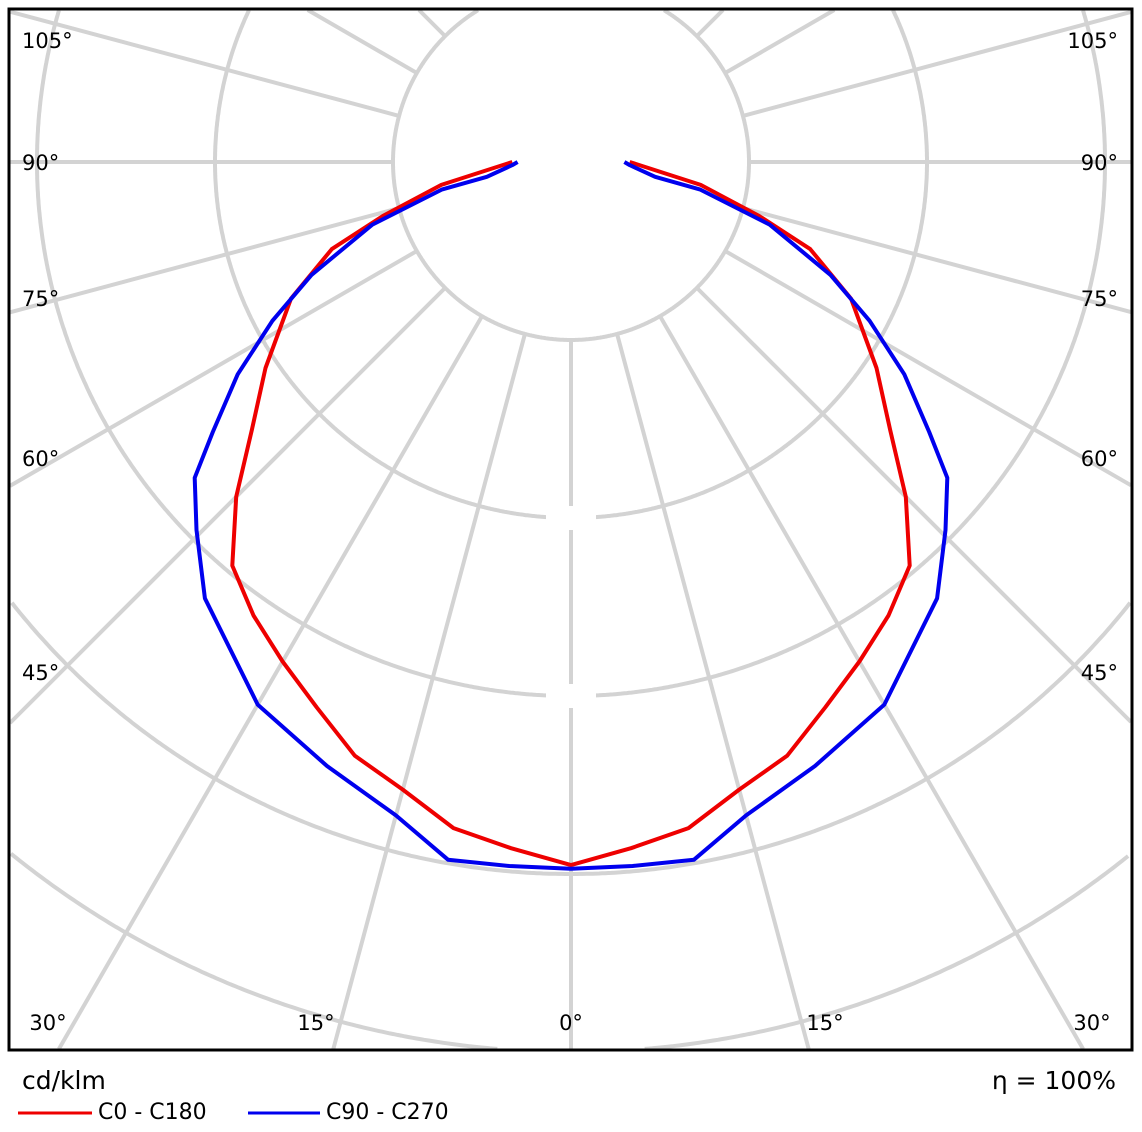 This screenshot has width=1142, height=1132. Describe the element at coordinates (40, 459) in the screenshot. I see `angle-label-left-60: 60°` at that location.